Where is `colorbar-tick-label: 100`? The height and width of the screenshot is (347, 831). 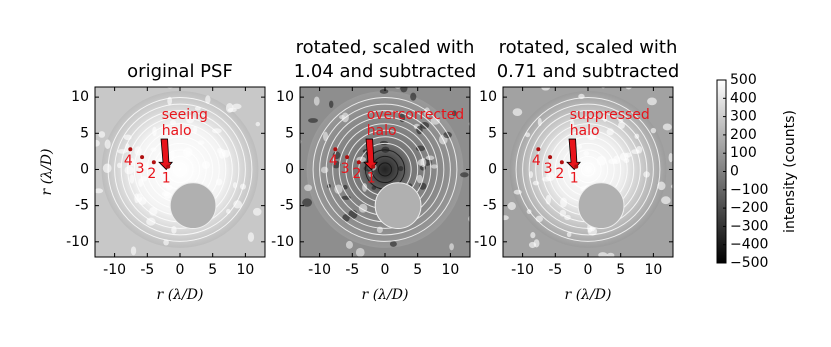 colorbar-tick-label: 100 is located at coordinates (743, 153).